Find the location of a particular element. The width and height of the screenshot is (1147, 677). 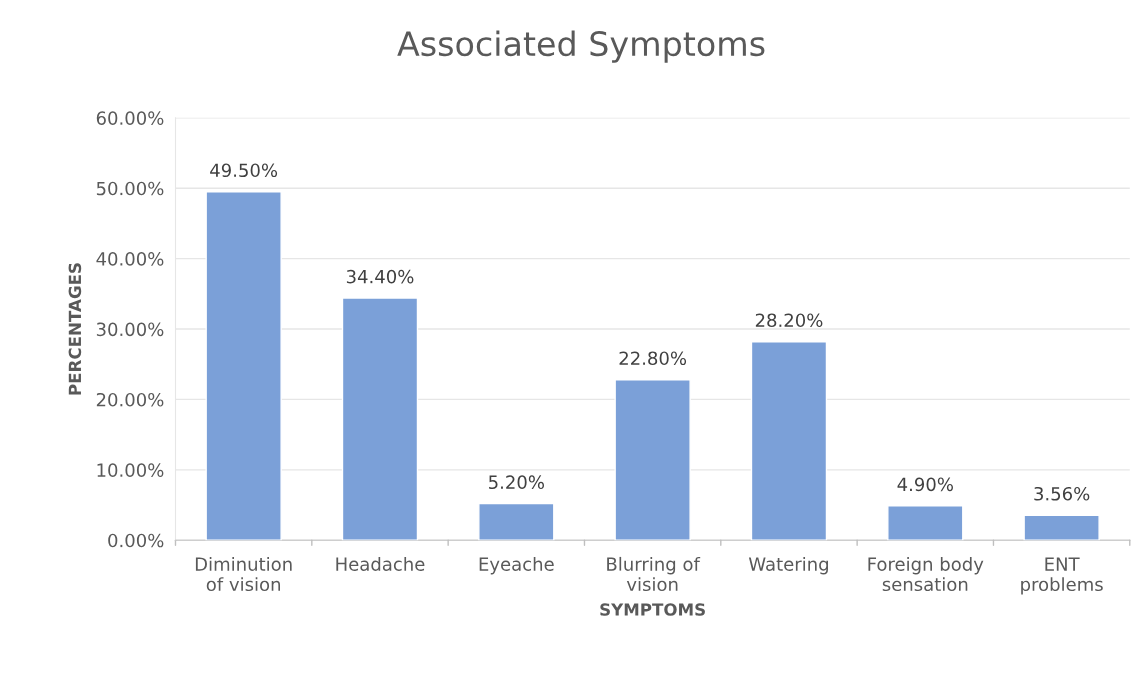

y-tick-label: 50.00% is located at coordinates (130, 188).